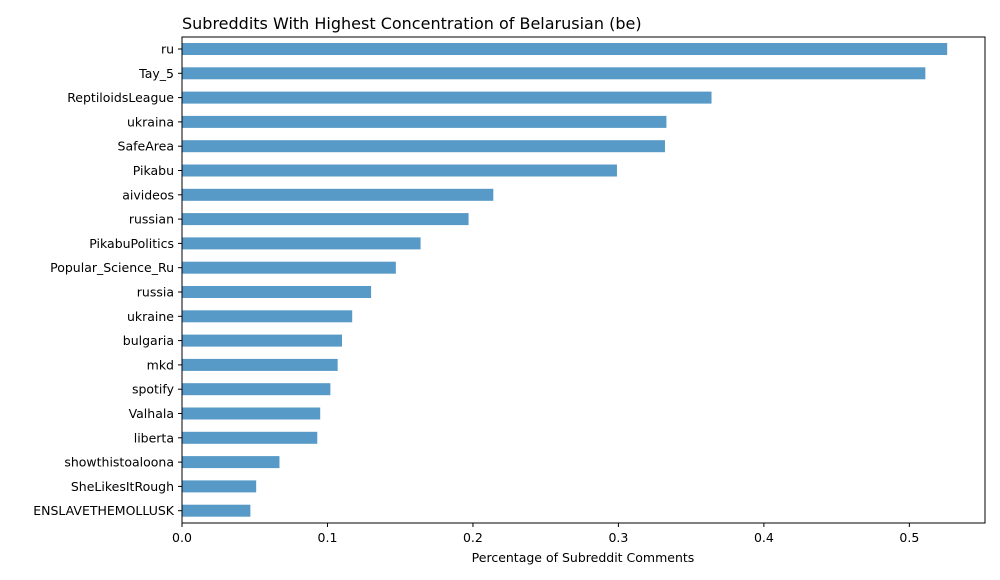 Image resolution: width=1000 pixels, height=580 pixels. What do you see at coordinates (256, 389) in the screenshot?
I see `bar-spotify` at bounding box center [256, 389].